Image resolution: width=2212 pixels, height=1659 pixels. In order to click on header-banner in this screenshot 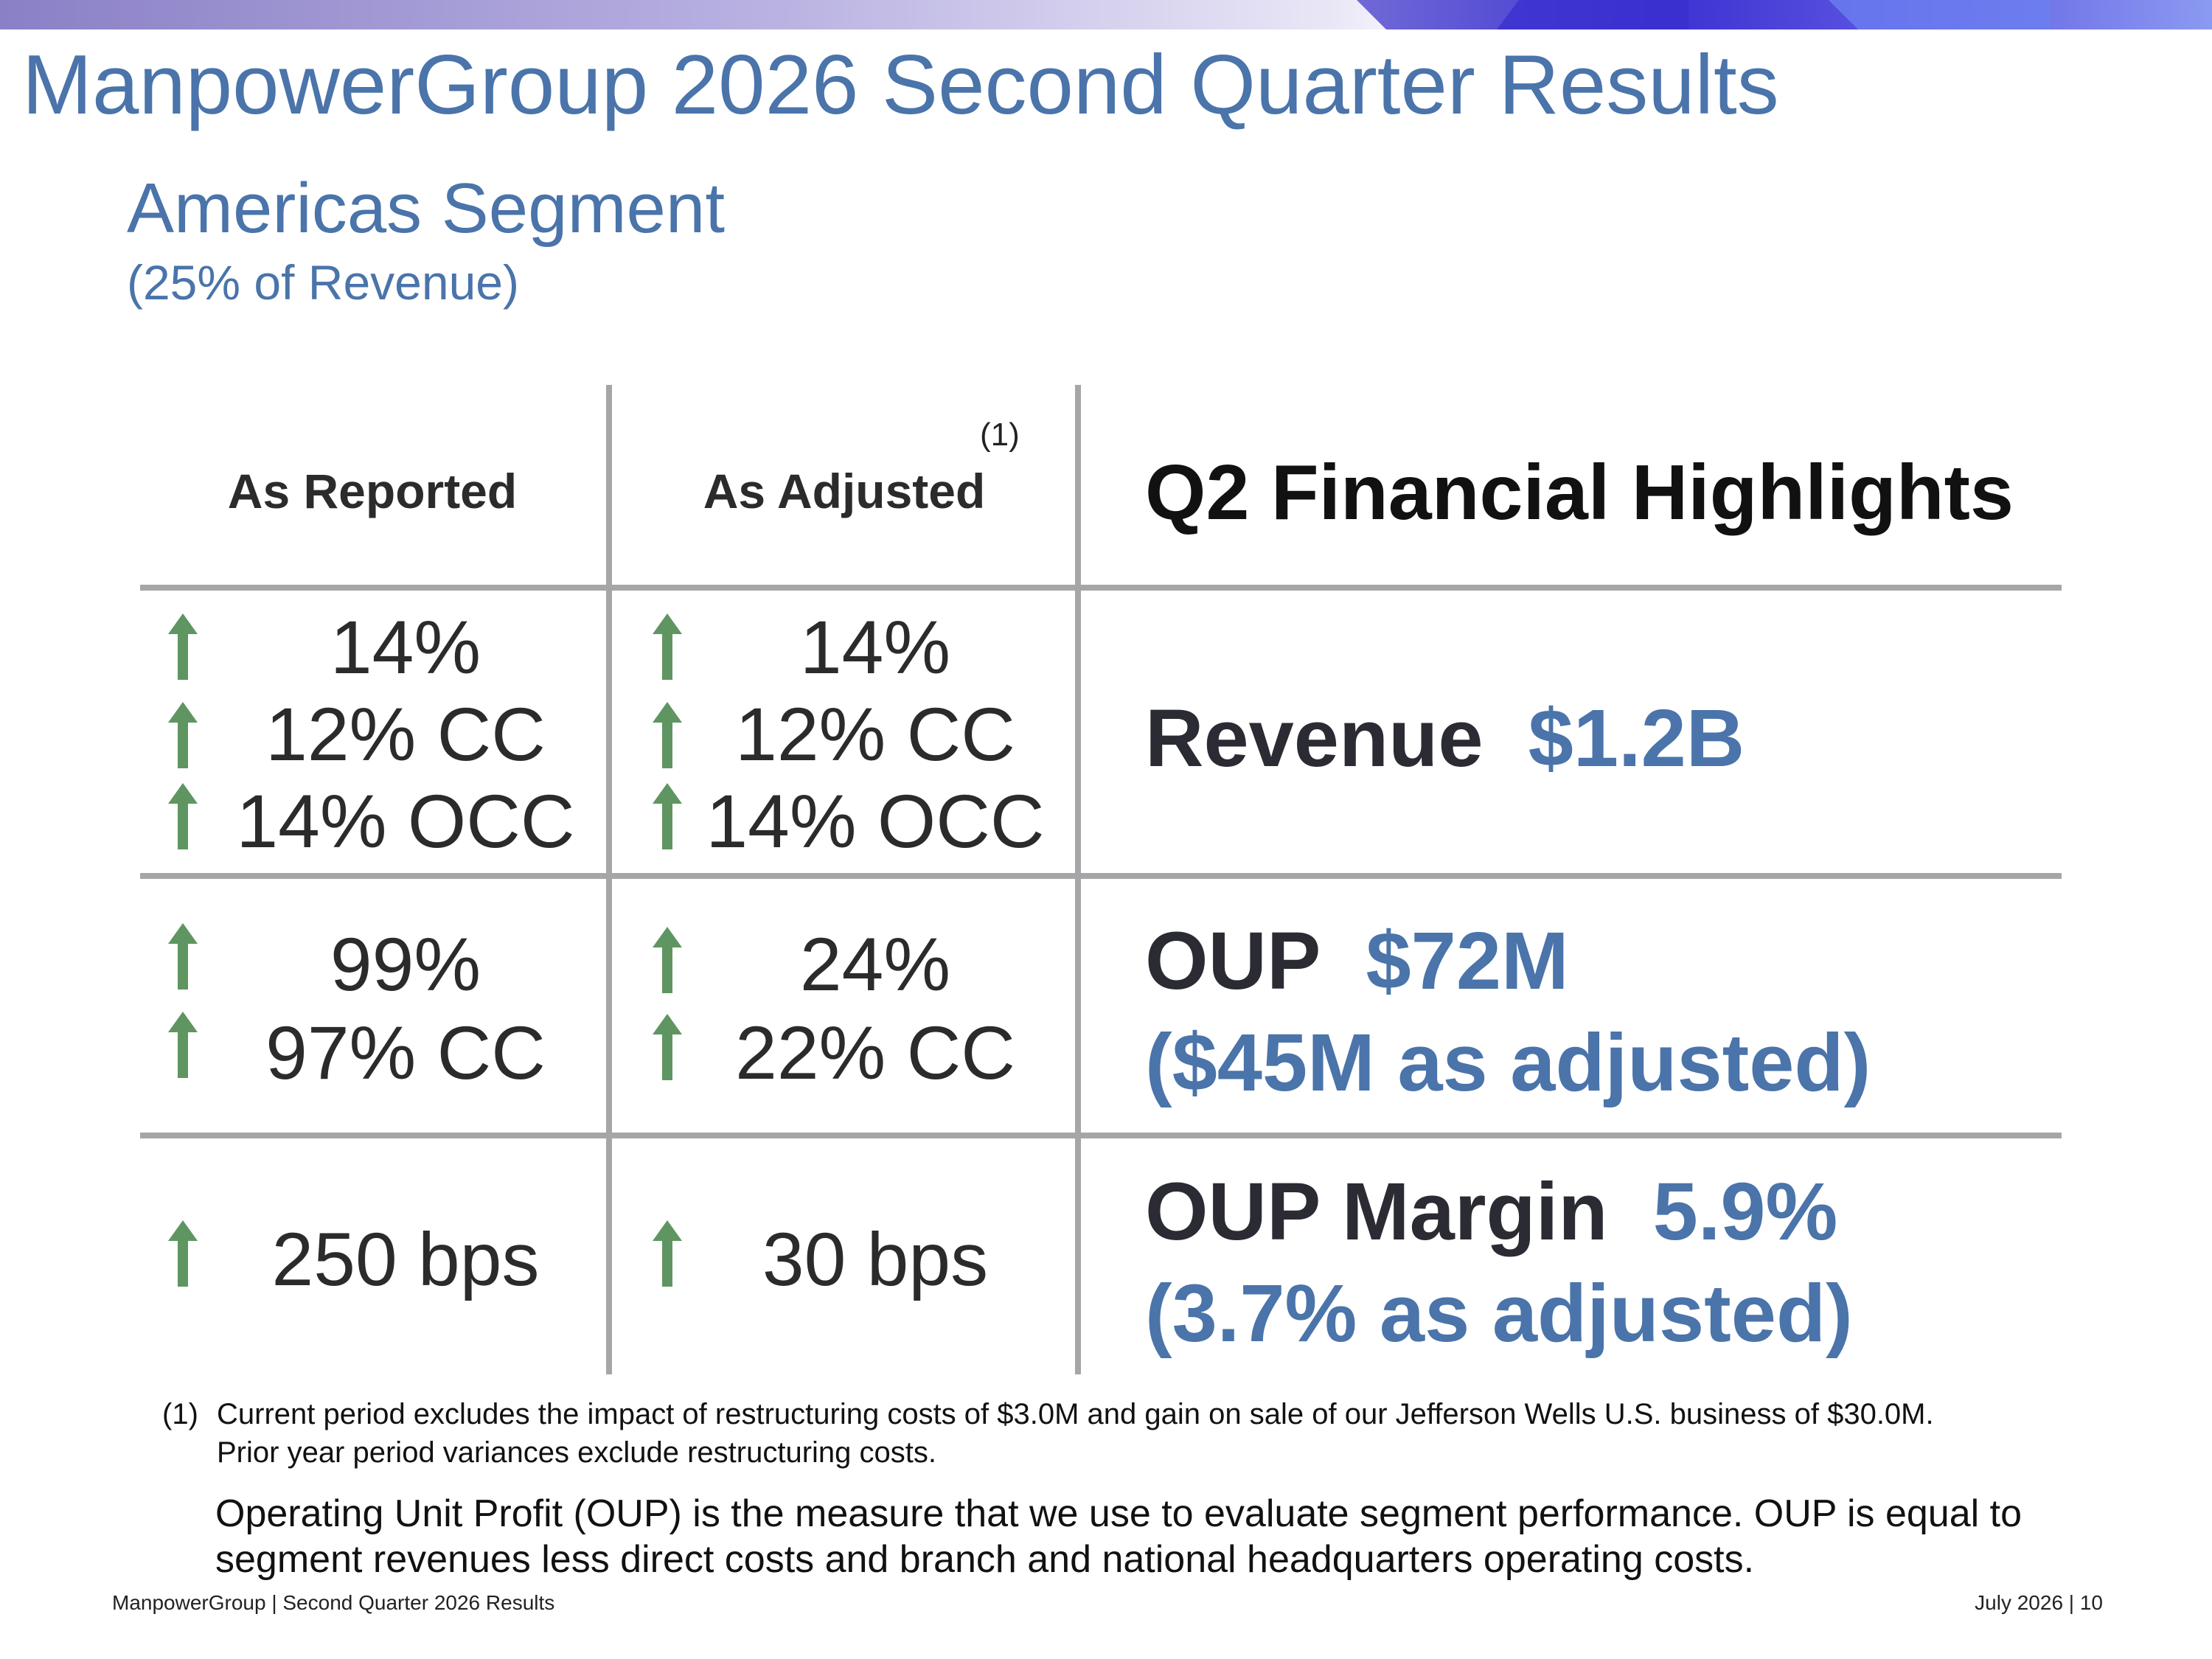, I will do `click(1106, 14)`.